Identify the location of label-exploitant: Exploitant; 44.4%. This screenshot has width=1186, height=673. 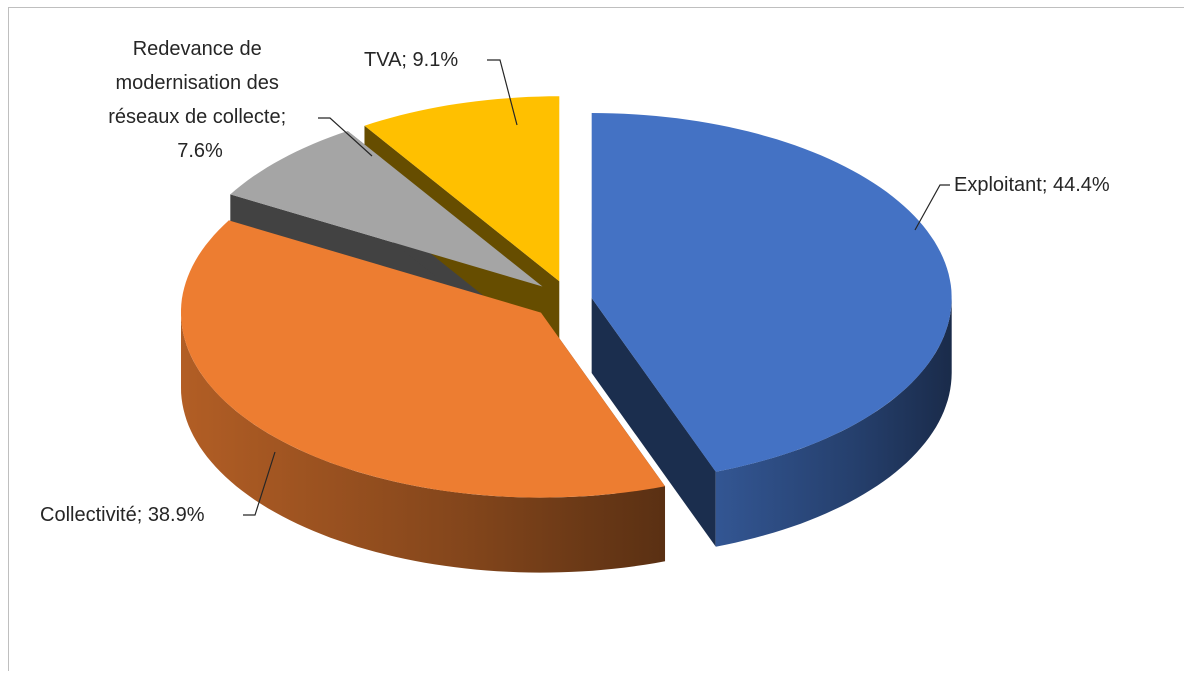
(1032, 185).